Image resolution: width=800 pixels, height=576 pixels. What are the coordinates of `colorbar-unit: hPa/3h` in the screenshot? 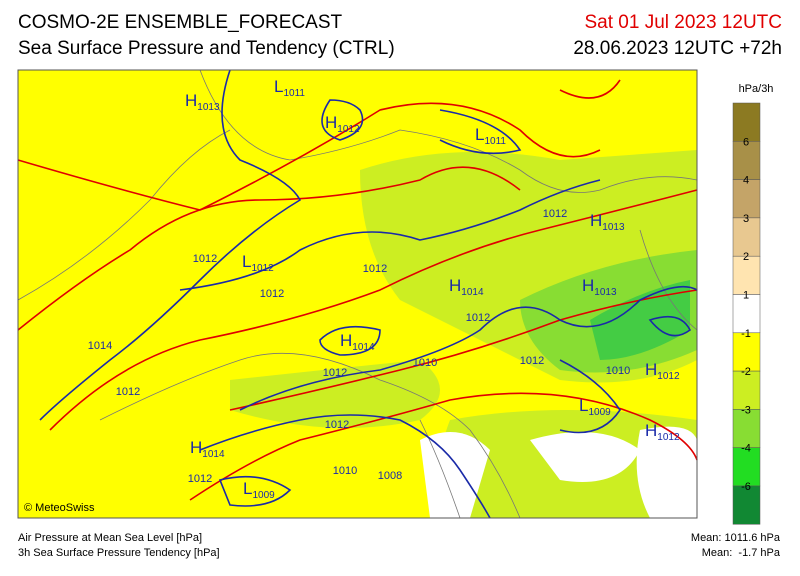 It's located at (756, 89).